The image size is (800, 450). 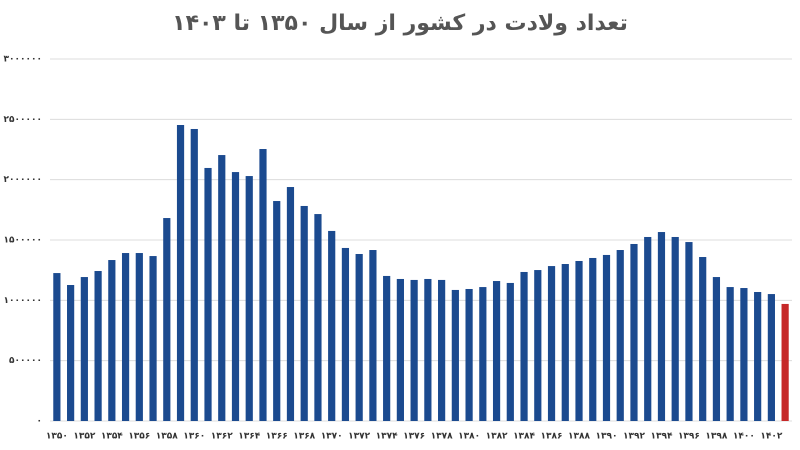 I want to click on y-tick-label: ۱۵۰۰۰۰۰, so click(x=23, y=241).